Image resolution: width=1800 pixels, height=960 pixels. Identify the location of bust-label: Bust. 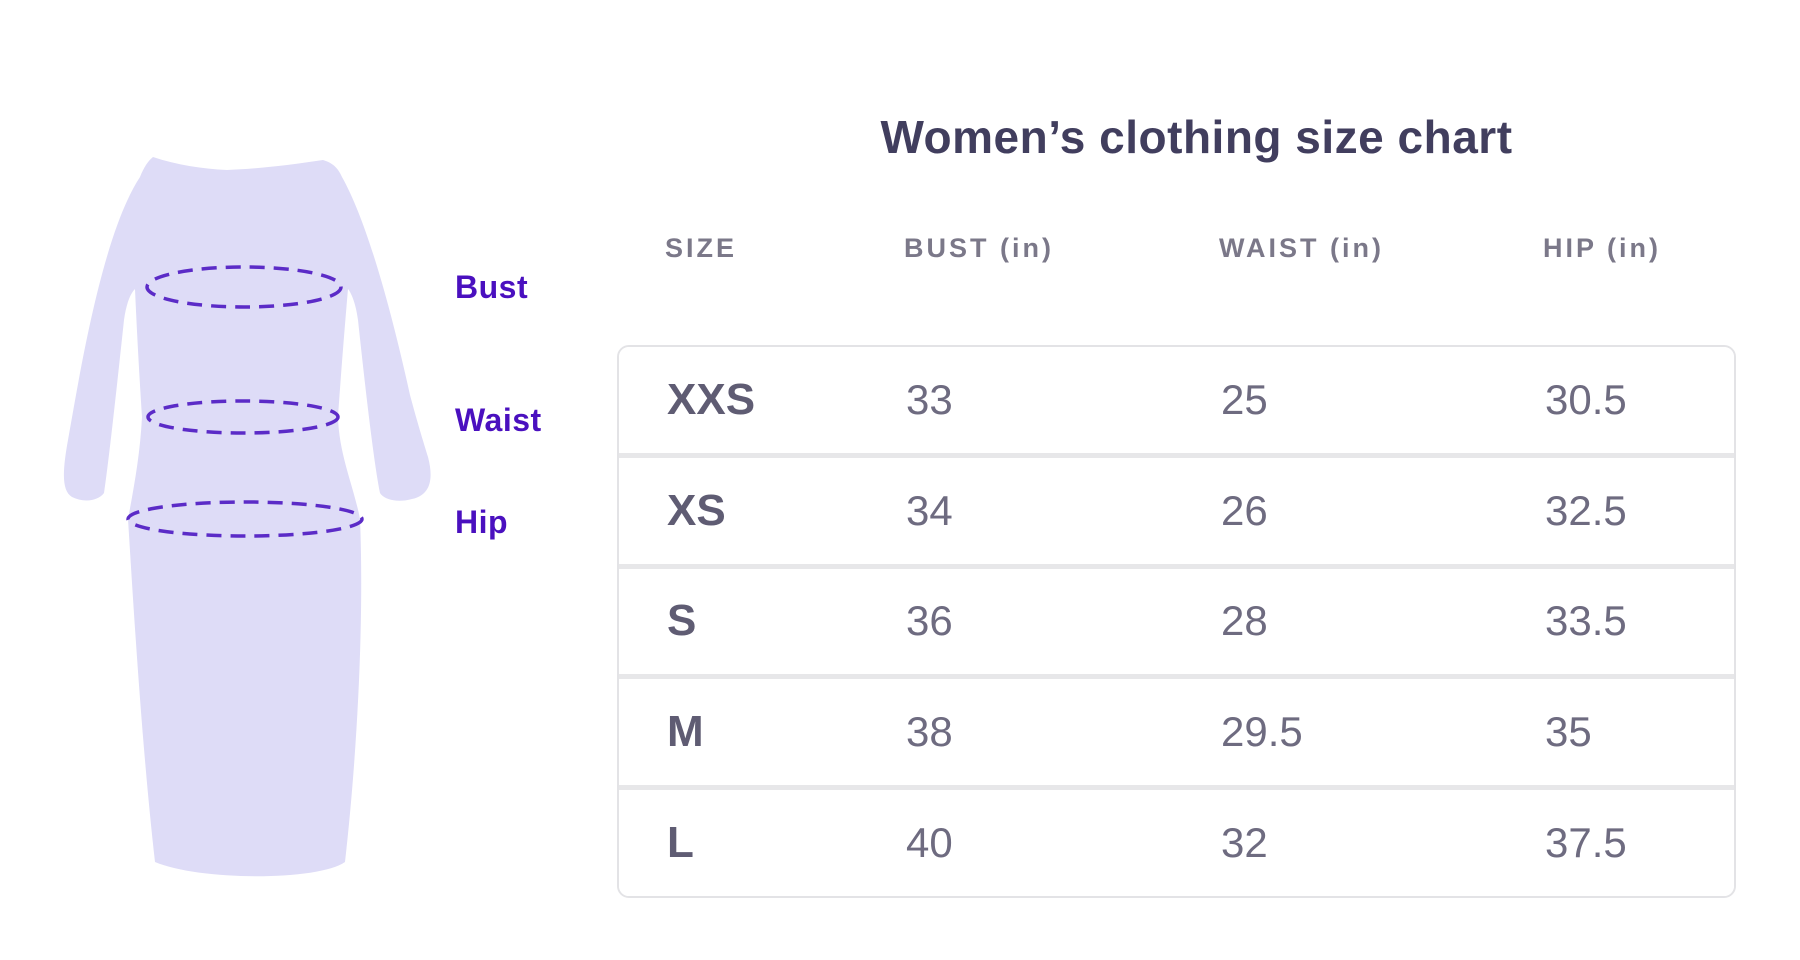
(492, 287).